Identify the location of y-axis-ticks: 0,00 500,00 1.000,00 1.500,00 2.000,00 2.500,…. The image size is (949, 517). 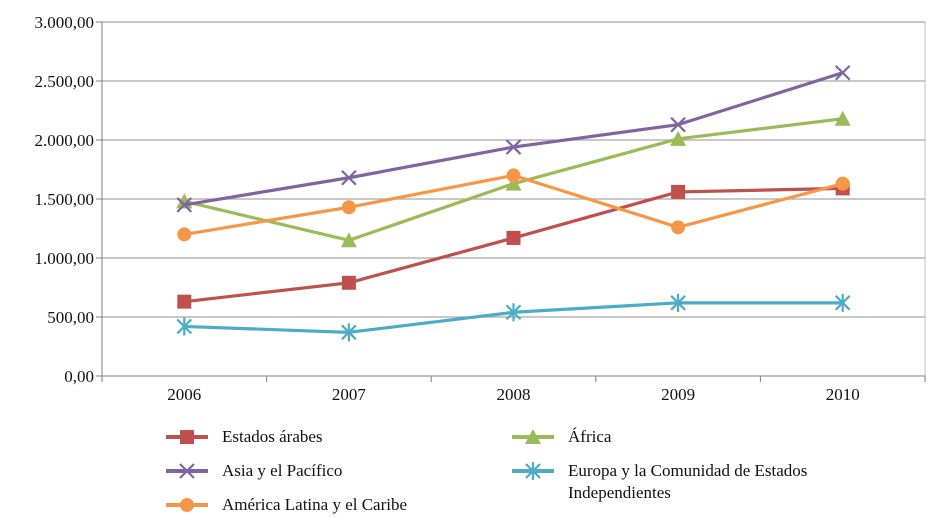
(69, 199).